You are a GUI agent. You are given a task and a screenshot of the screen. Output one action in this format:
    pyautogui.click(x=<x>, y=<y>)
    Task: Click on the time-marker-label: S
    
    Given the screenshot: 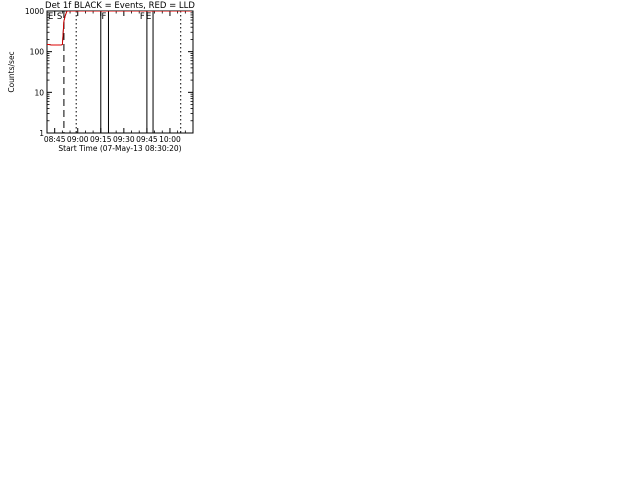 What is the action you would take?
    pyautogui.click(x=59, y=17)
    